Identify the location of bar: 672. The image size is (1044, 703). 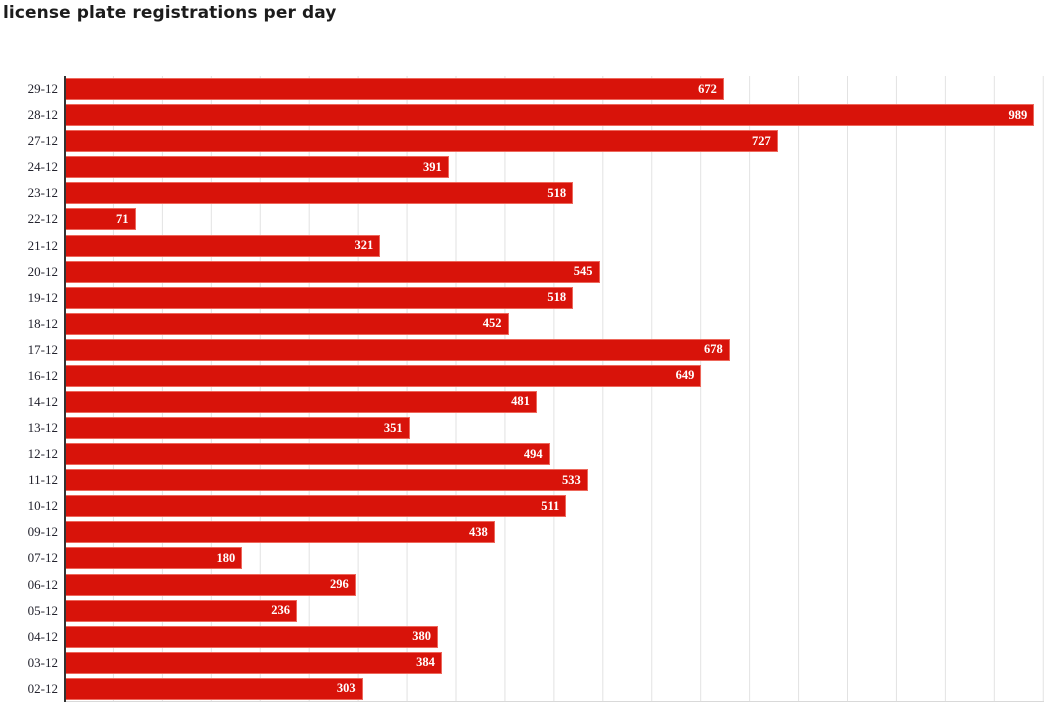
(395, 89).